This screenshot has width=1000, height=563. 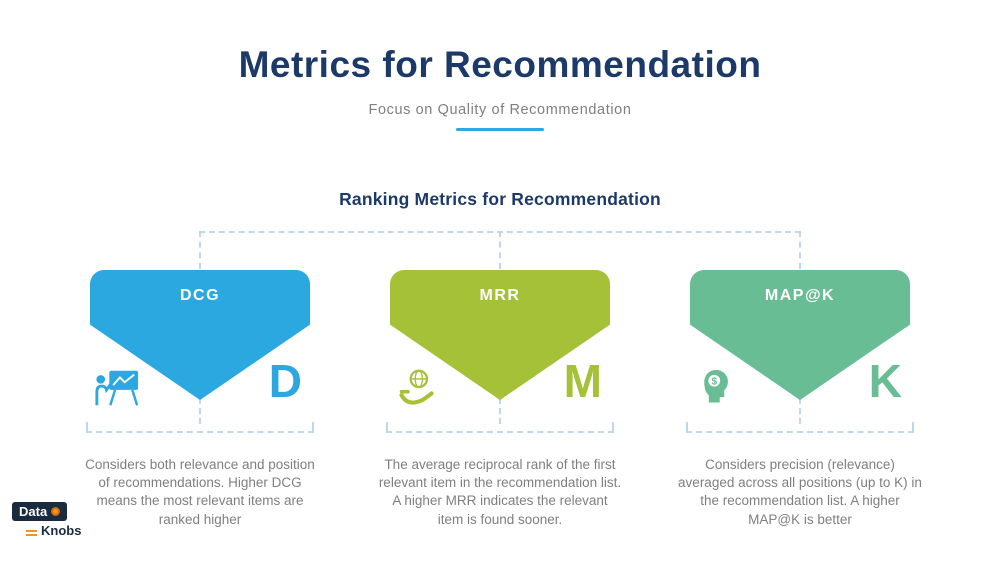 I want to click on logo-knobs-row: Knobs, so click(x=46, y=530).